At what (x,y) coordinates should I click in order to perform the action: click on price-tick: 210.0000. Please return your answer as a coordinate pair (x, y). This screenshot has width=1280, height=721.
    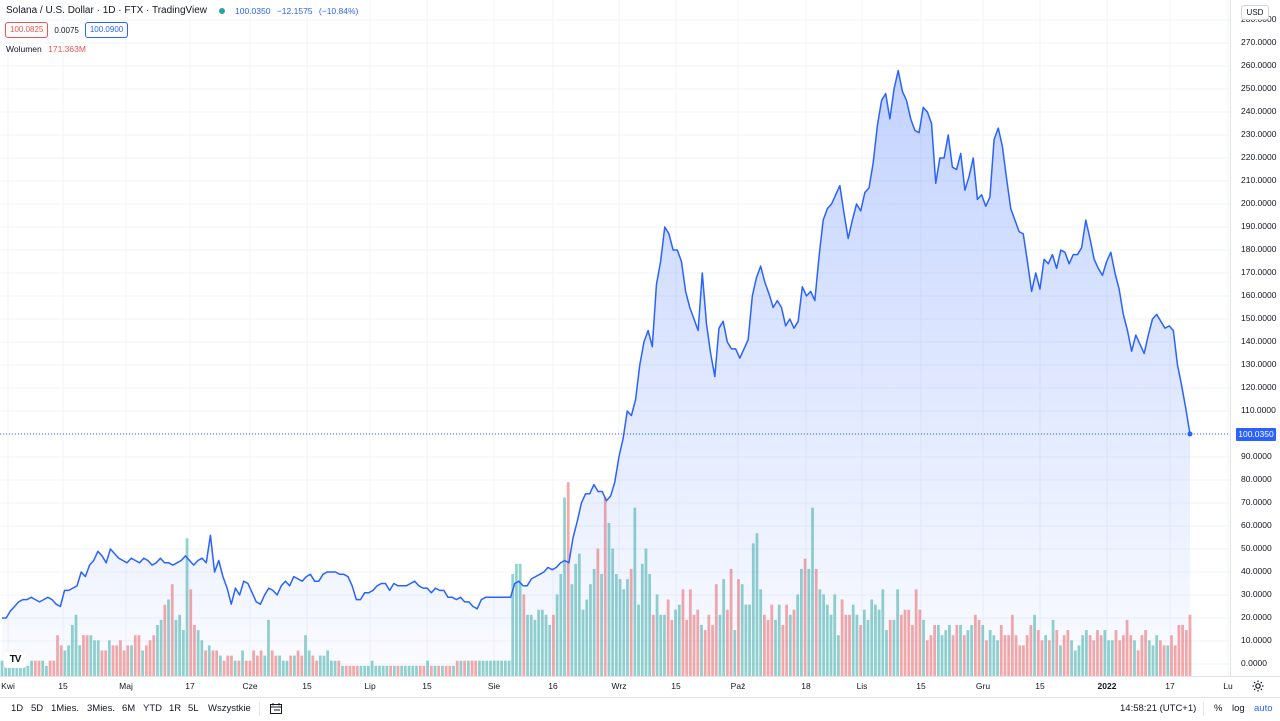
    Looking at the image, I should click on (1259, 180).